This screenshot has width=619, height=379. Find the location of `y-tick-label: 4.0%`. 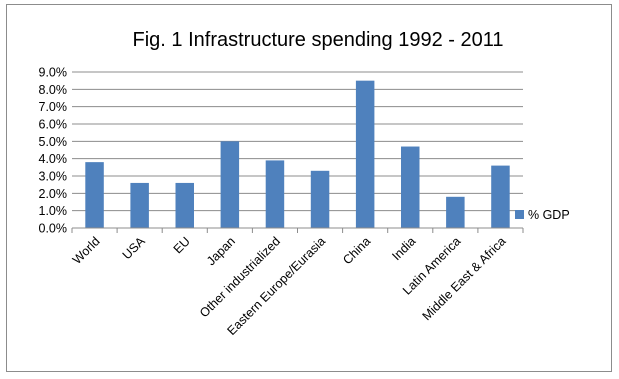

y-tick-label: 4.0% is located at coordinates (53, 159).